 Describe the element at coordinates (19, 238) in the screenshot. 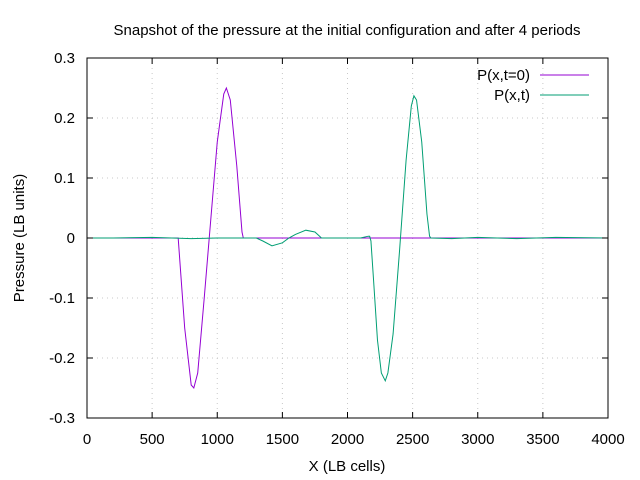

I see `y-axis-label: Pressure (LB units)` at that location.